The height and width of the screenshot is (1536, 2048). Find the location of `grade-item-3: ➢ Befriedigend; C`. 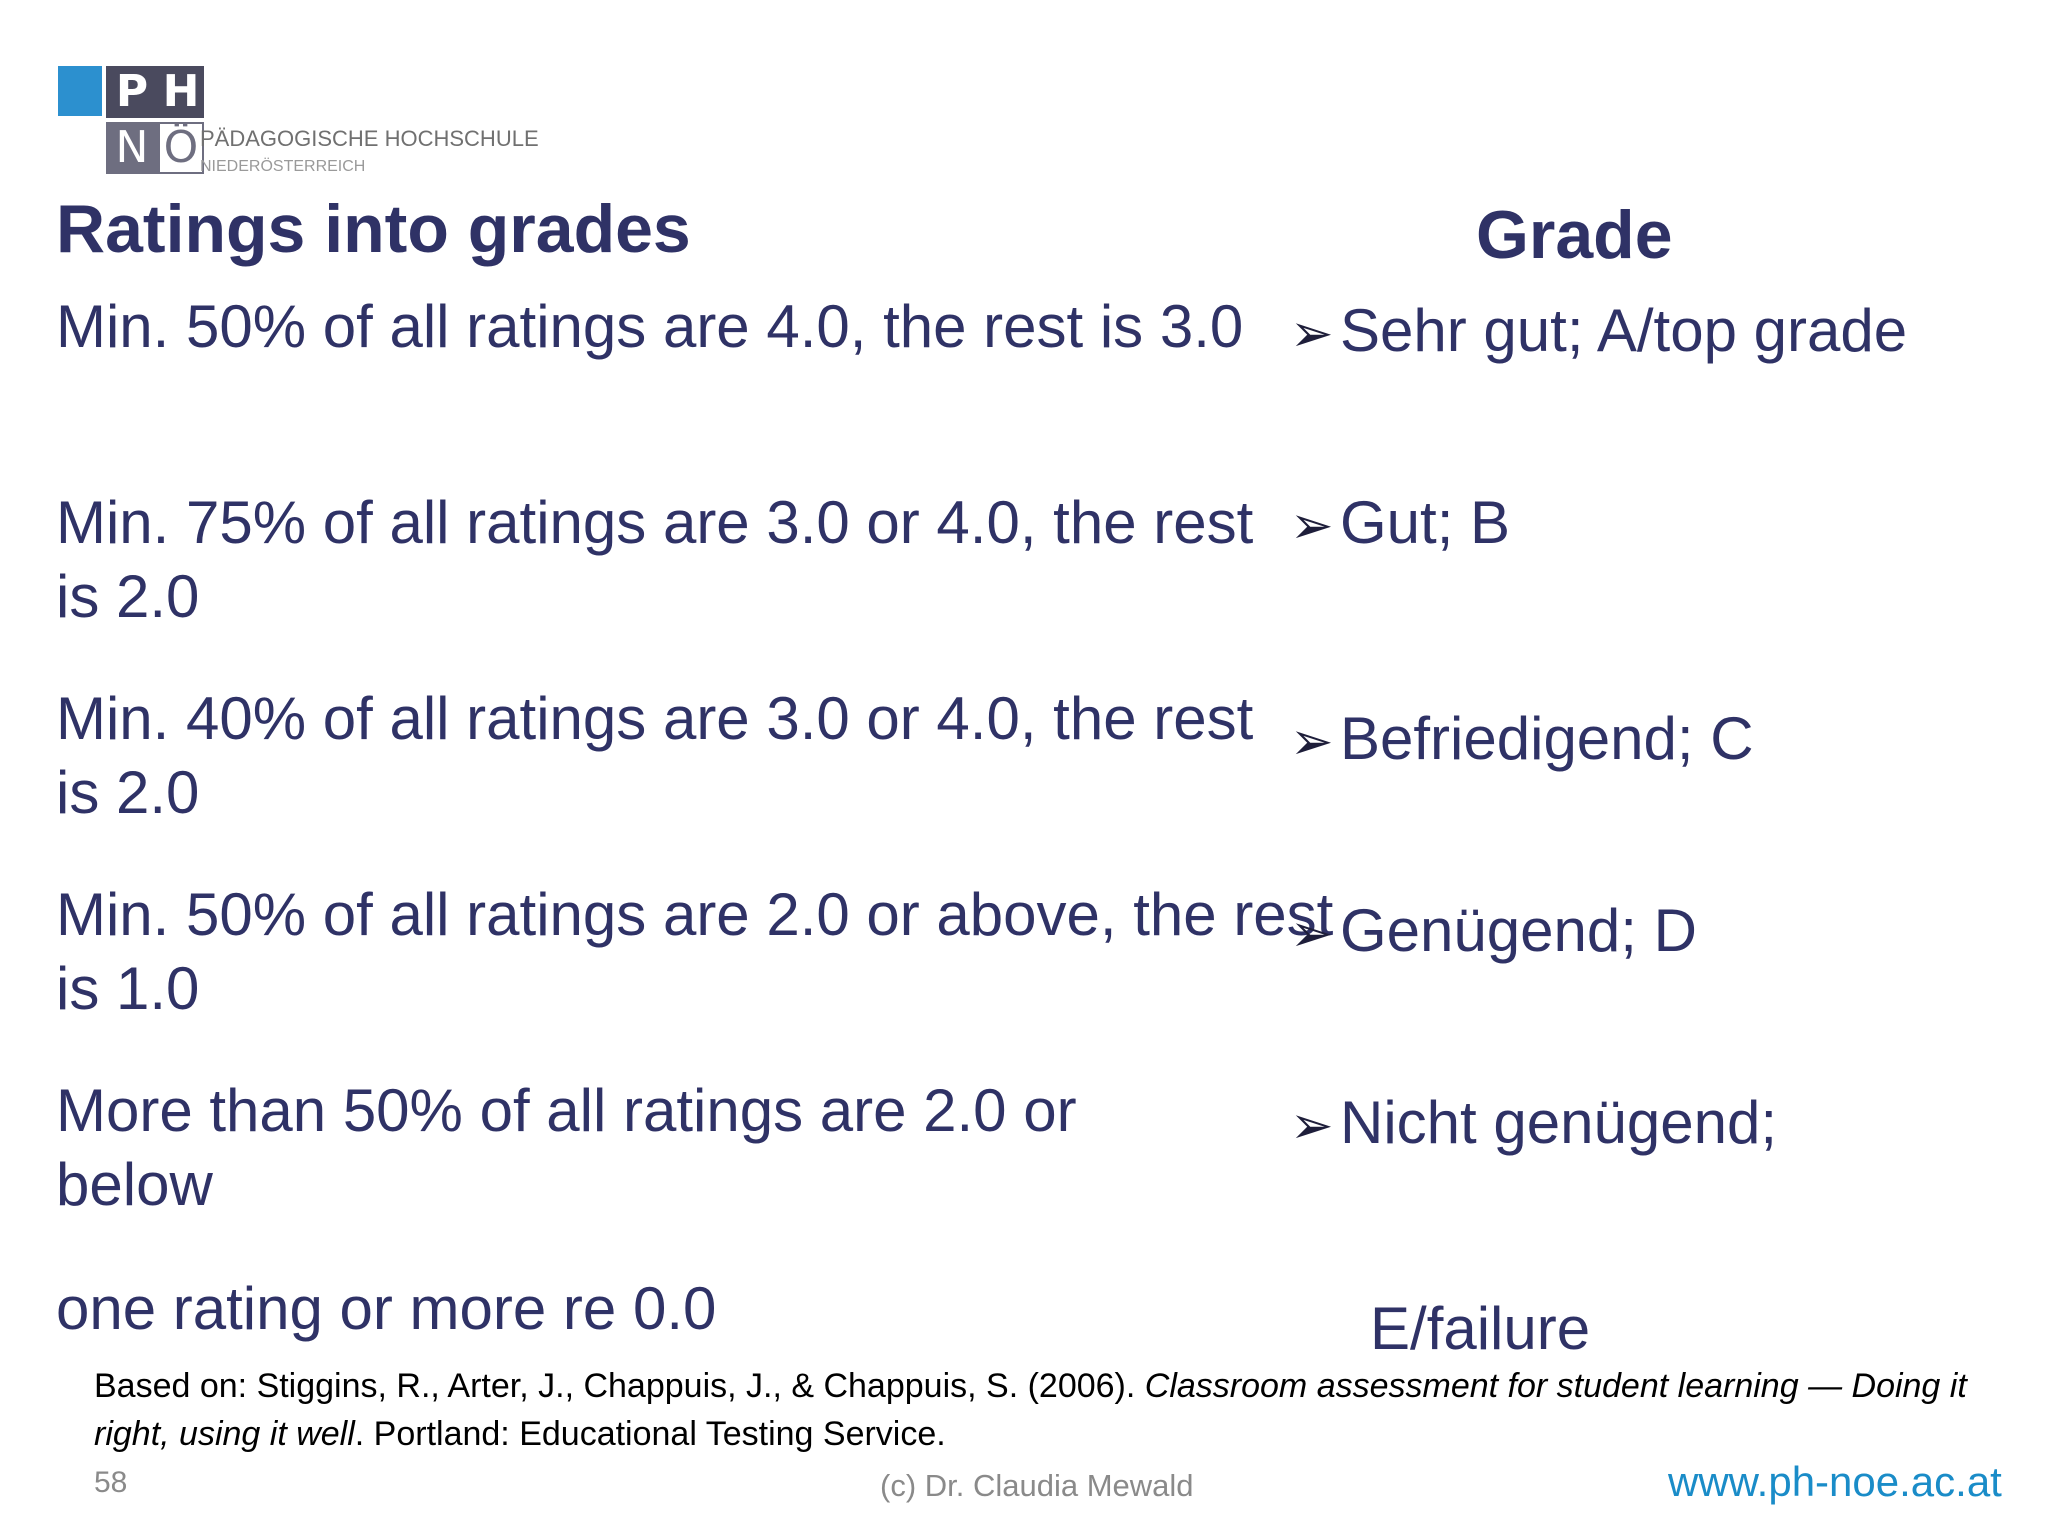

grade-item-3: ➢ Befriedigend; C is located at coordinates (1522, 740).